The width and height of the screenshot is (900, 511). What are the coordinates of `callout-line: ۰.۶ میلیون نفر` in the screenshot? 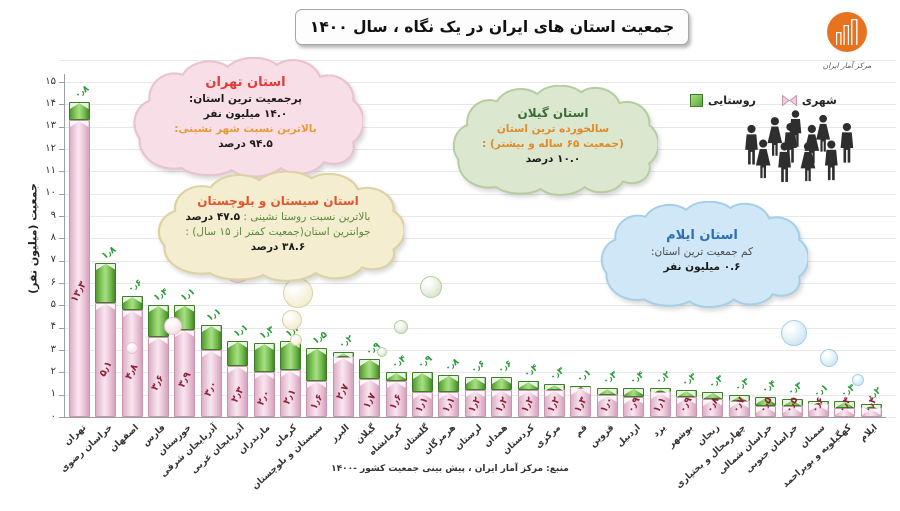 It's located at (702, 267).